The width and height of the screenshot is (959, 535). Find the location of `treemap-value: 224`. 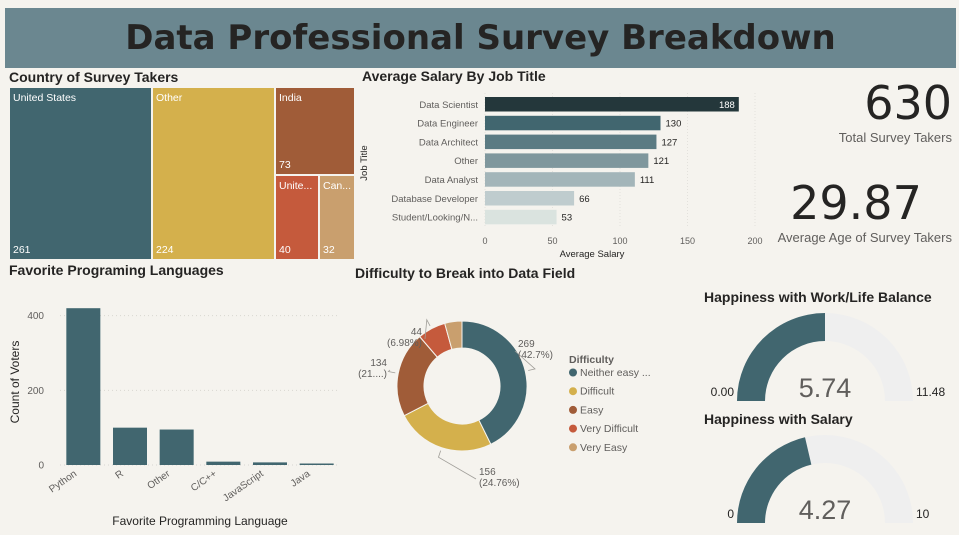

treemap-value: 224 is located at coordinates (165, 250).